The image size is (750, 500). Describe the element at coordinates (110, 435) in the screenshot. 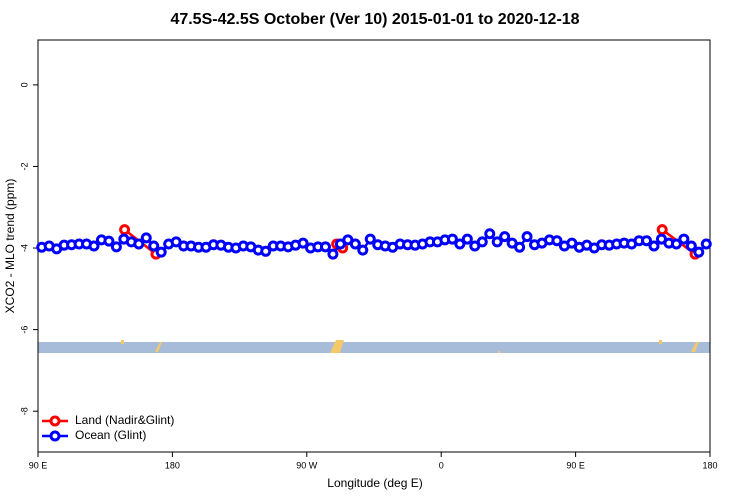

I see `legend-label: Ocean (Glint)` at that location.